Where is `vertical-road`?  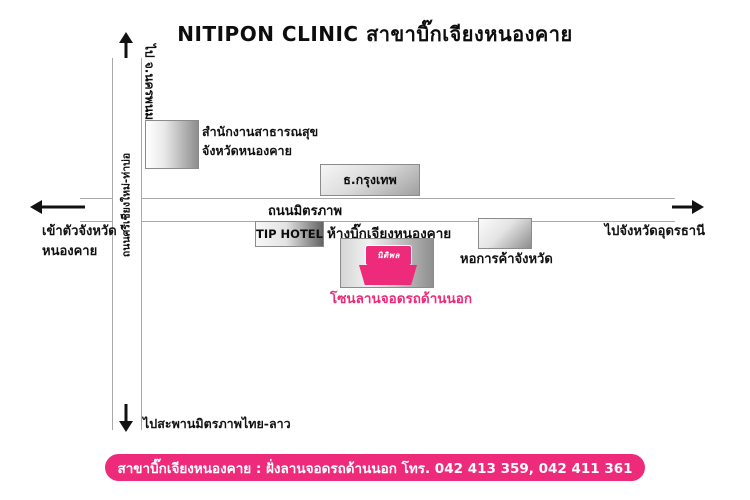 vertical-road is located at coordinates (127, 244).